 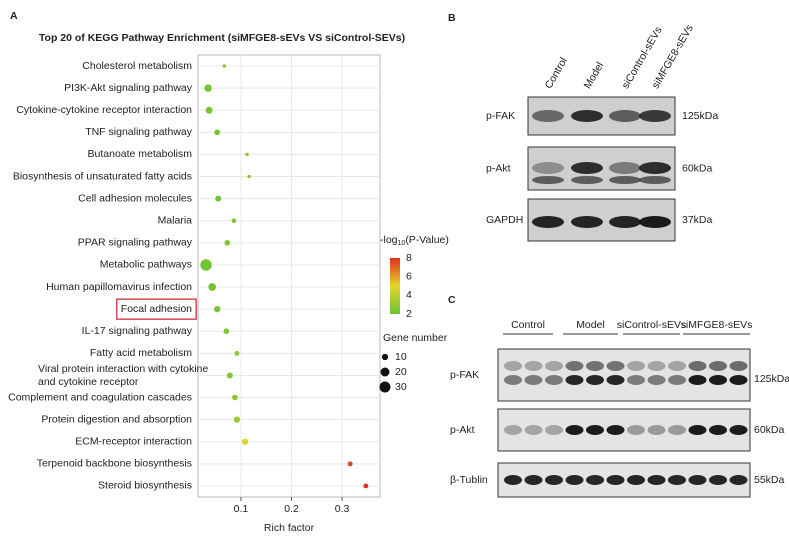 I want to click on x-tick-label: 0.2, so click(x=291, y=509).